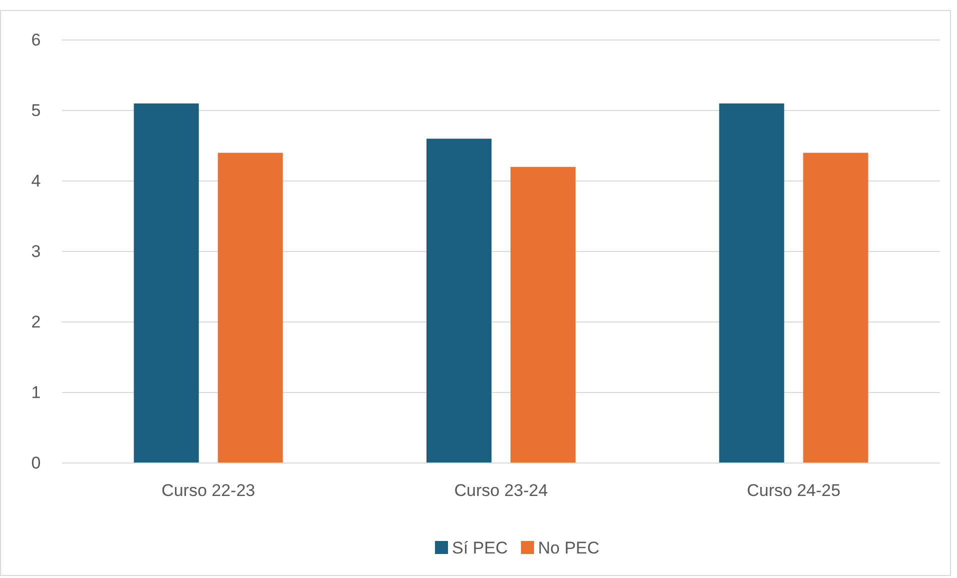 The height and width of the screenshot is (578, 957). What do you see at coordinates (480, 548) in the screenshot?
I see `legend-label: Sí PEC` at bounding box center [480, 548].